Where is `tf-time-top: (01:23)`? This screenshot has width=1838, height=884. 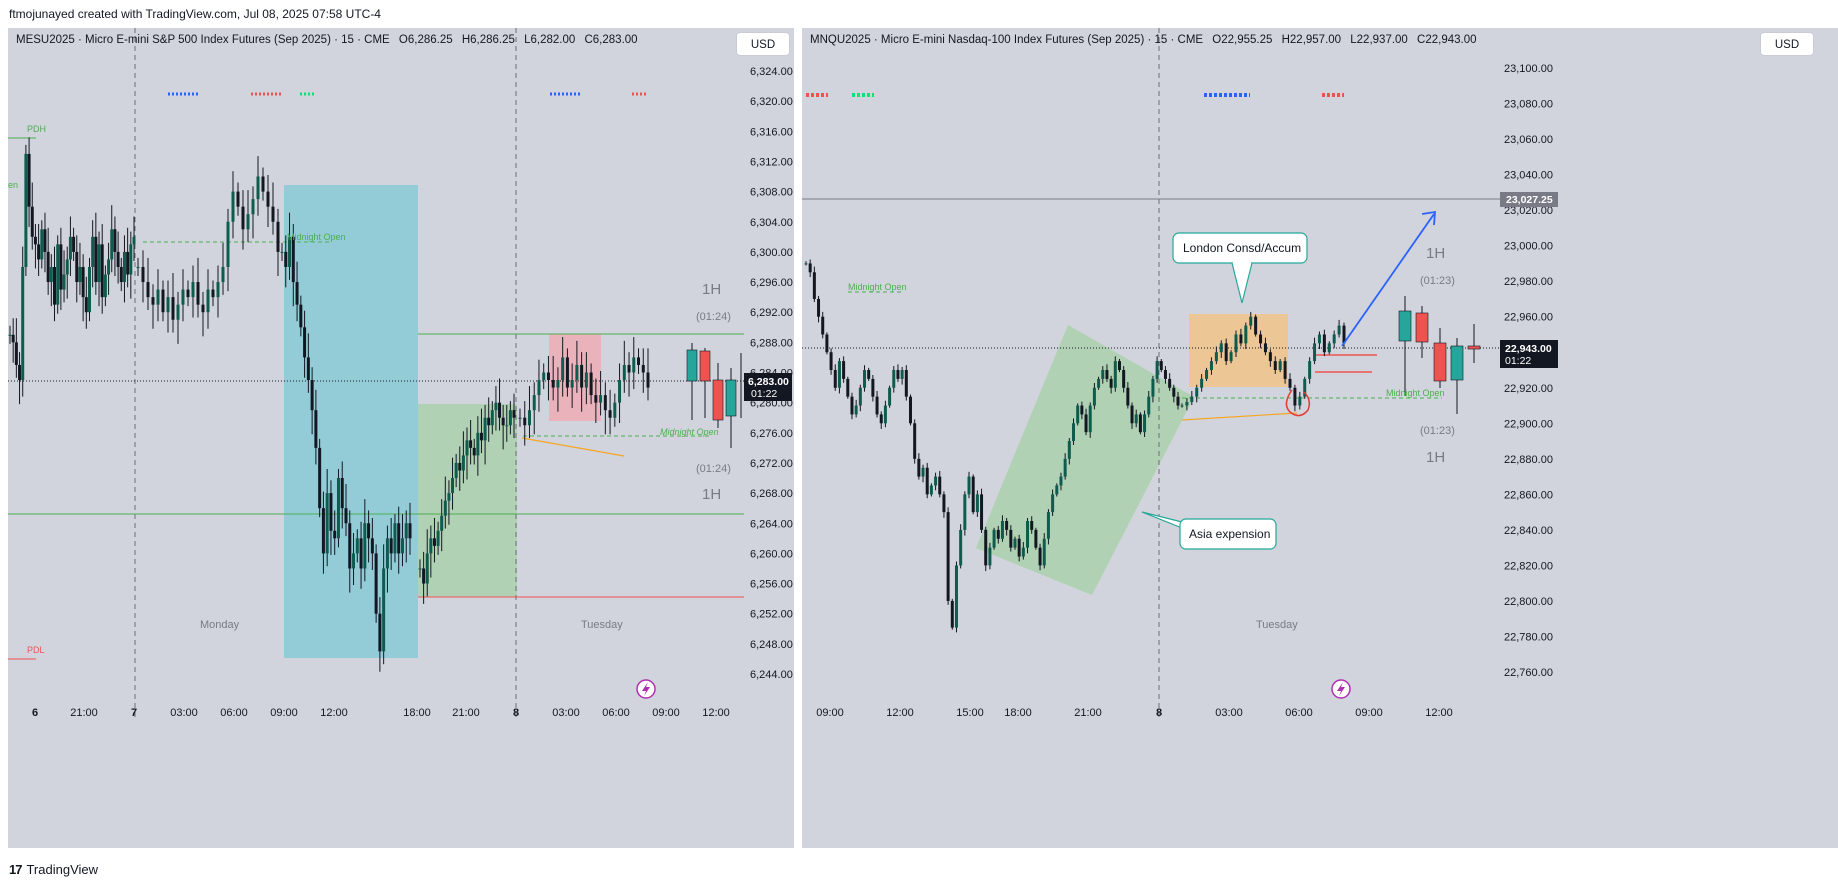 tf-time-top: (01:23) is located at coordinates (1437, 281).